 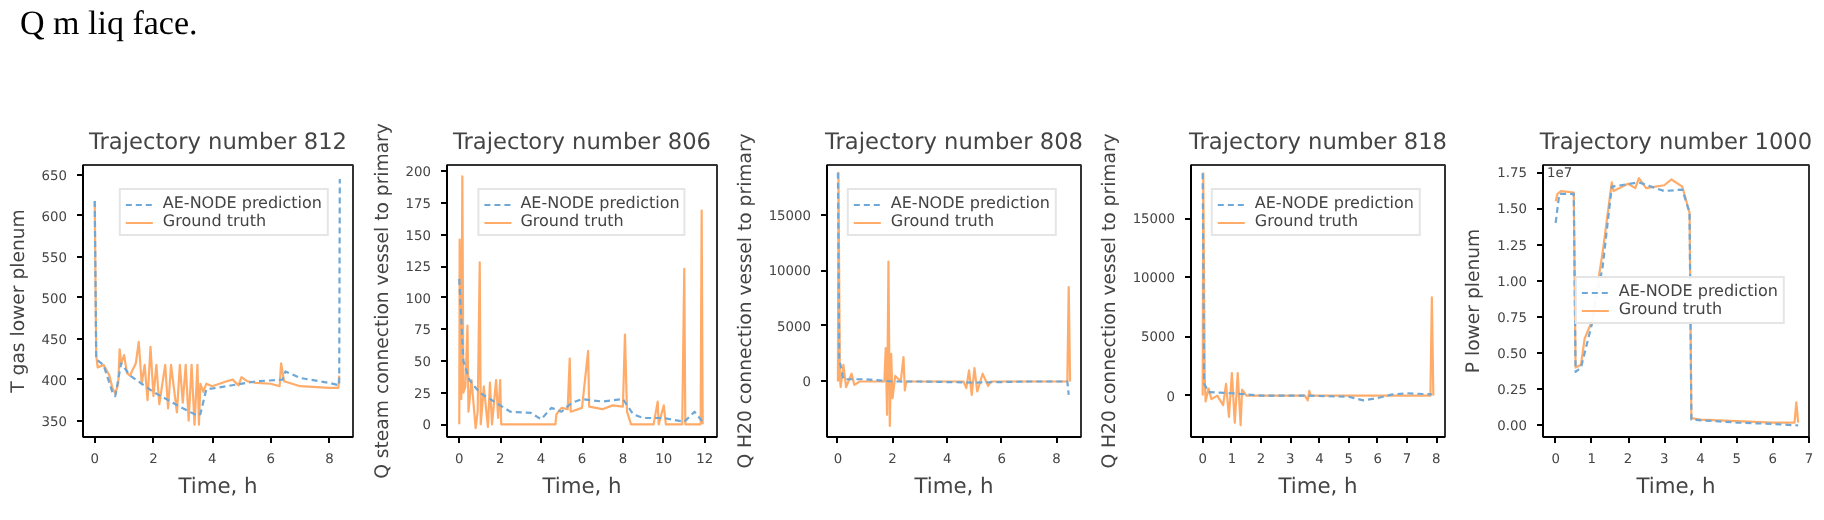 What do you see at coordinates (1317, 141) in the screenshot?
I see `chart-title: Trajectory number 818` at bounding box center [1317, 141].